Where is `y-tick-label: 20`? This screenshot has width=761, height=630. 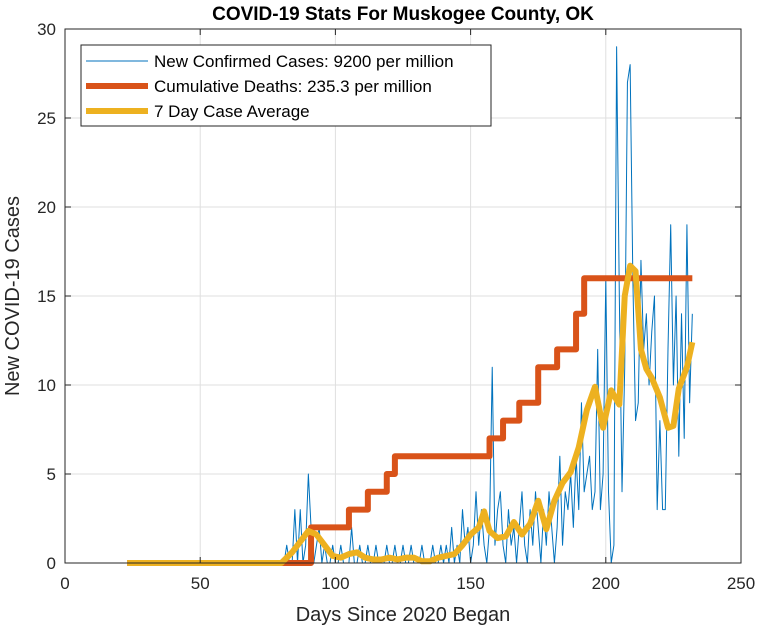 y-tick-label: 20 is located at coordinates (46, 207).